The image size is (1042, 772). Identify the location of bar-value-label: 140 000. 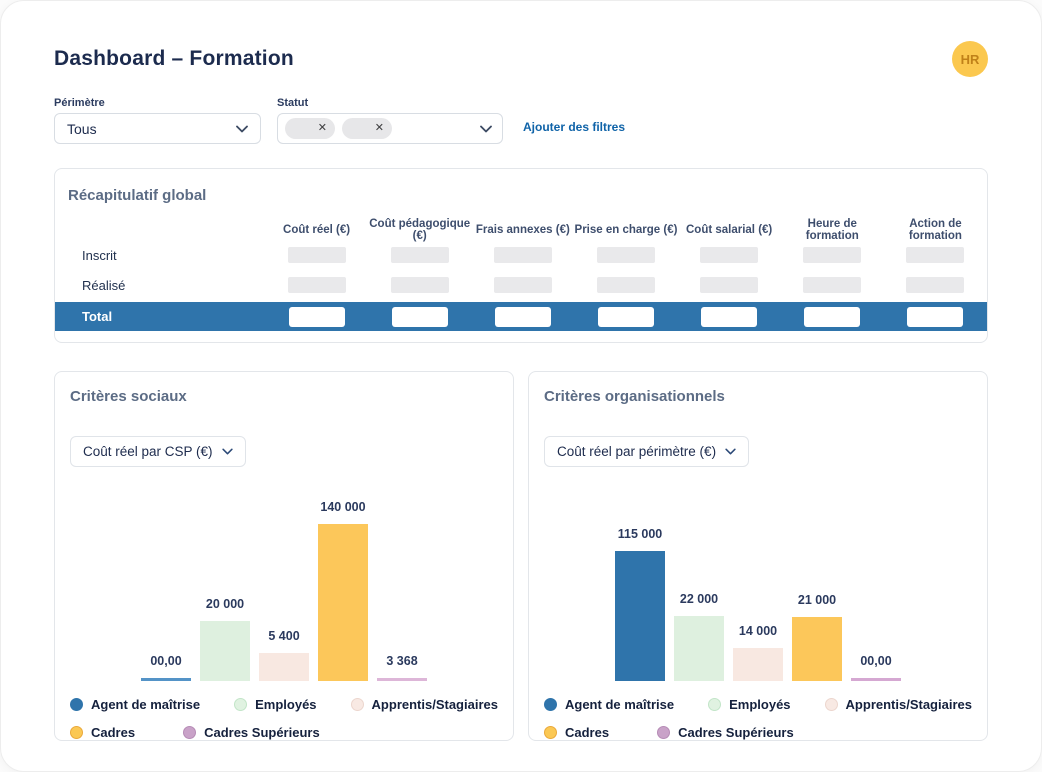
(343, 507).